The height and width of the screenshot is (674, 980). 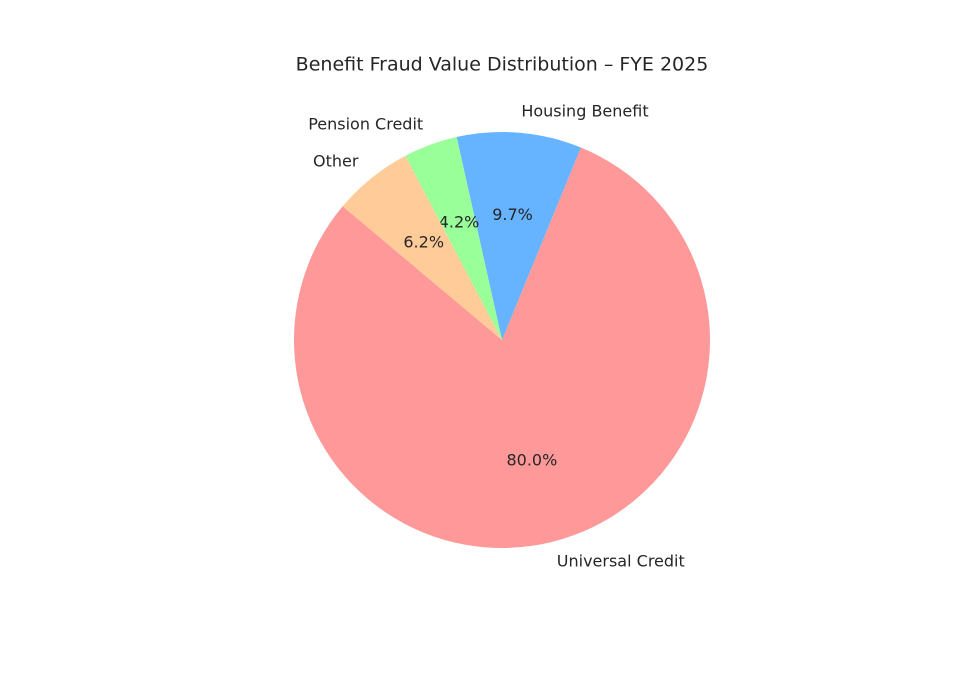 I want to click on slice-label: Universal Credit, so click(x=621, y=561).